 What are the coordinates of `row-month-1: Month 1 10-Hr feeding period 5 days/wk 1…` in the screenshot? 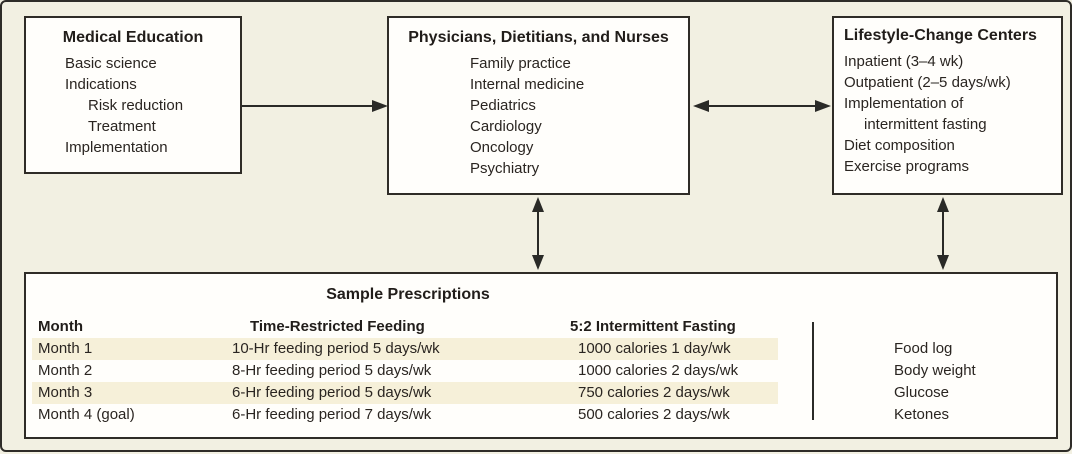 It's located at (541, 349).